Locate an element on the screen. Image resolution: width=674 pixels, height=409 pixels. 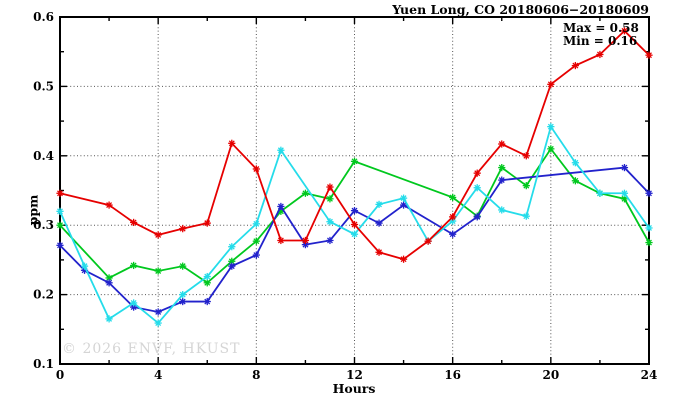
y-axis-label: ppm is located at coordinates (33, 210).